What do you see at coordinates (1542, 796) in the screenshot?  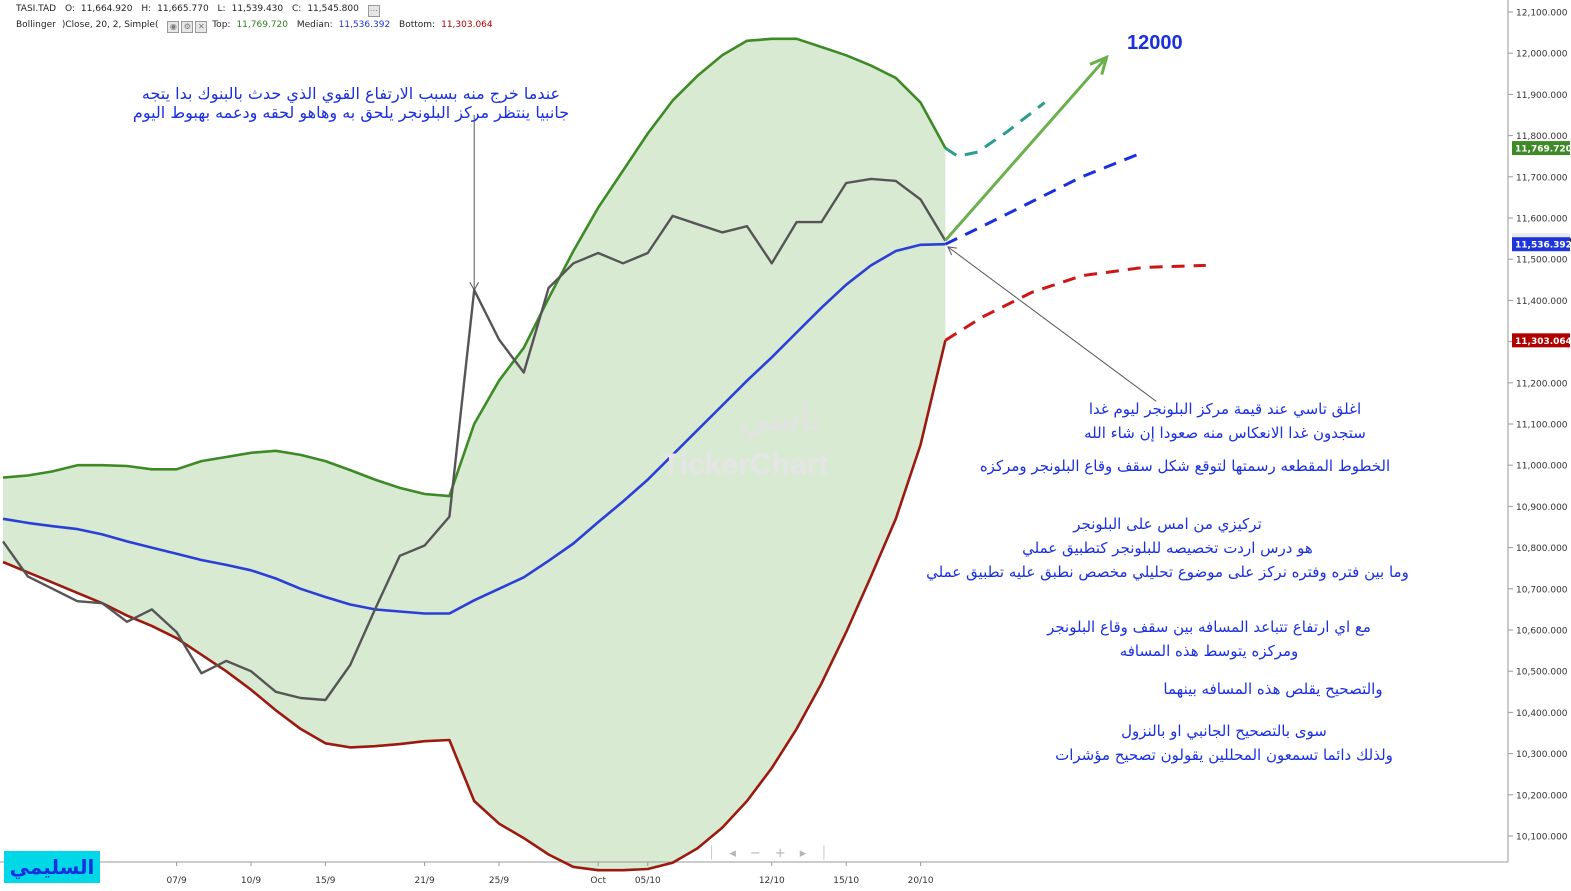 I see `y-tick-label: 10,200.000` at bounding box center [1542, 796].